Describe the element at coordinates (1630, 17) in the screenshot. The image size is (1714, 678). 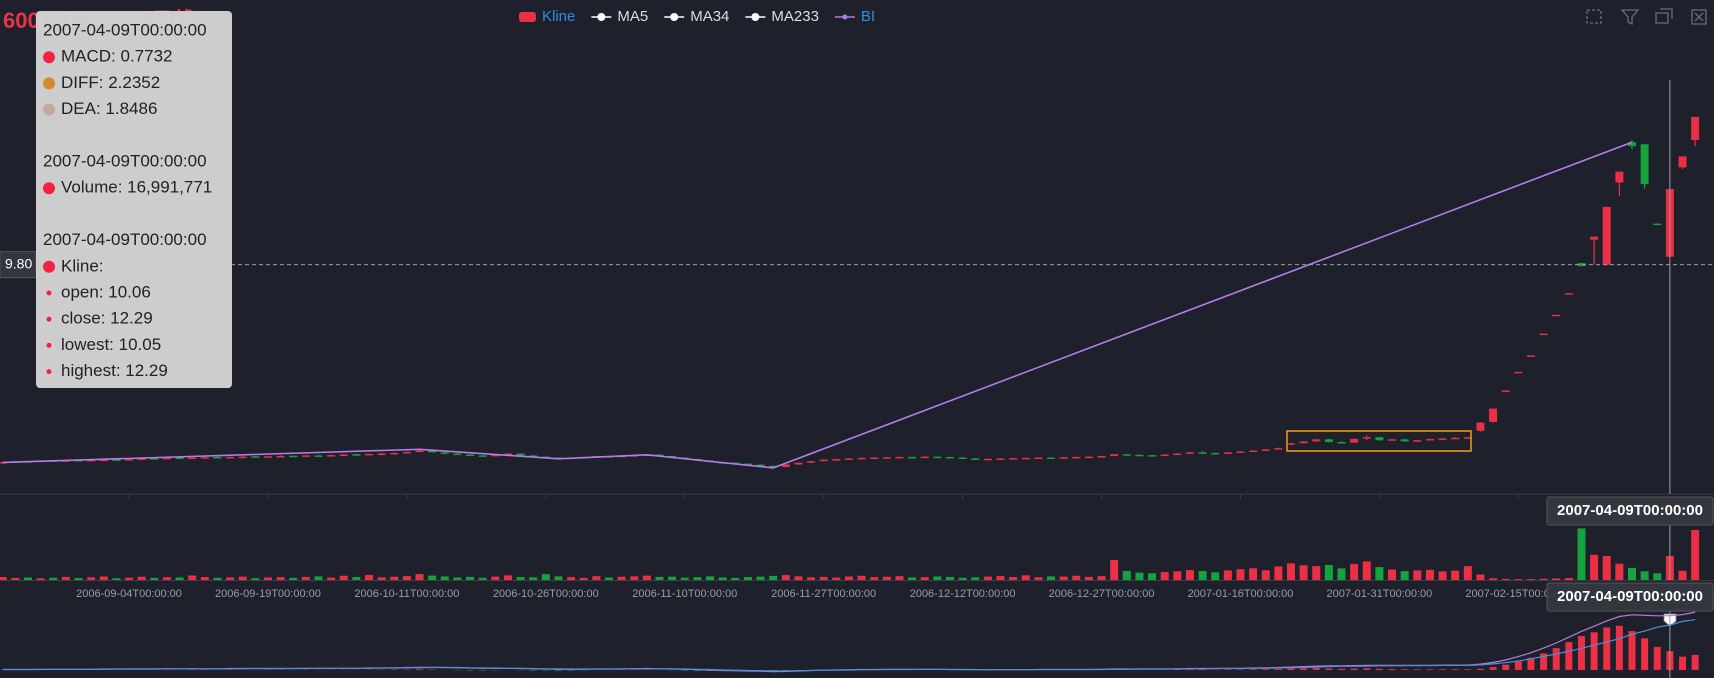
I see `toolbox-zoom-reset-icon` at that location.